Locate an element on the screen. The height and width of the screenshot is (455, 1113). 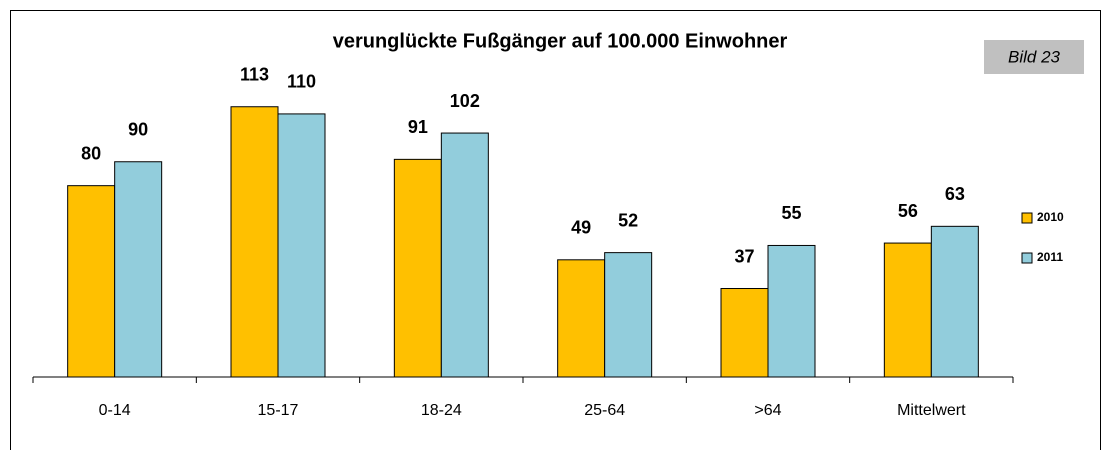
value-label: 49 is located at coordinates (581, 228).